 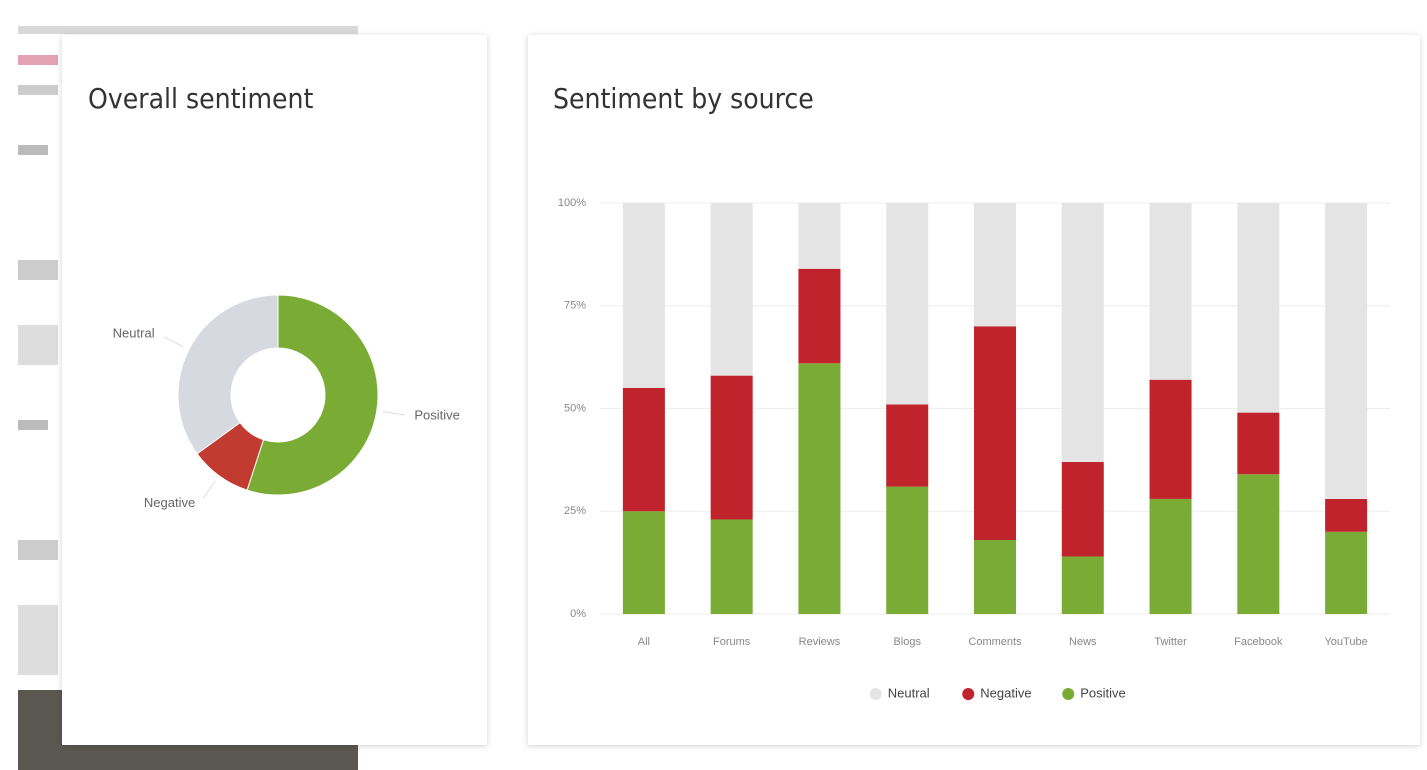 I want to click on x-tick-label: All, so click(x=644, y=642).